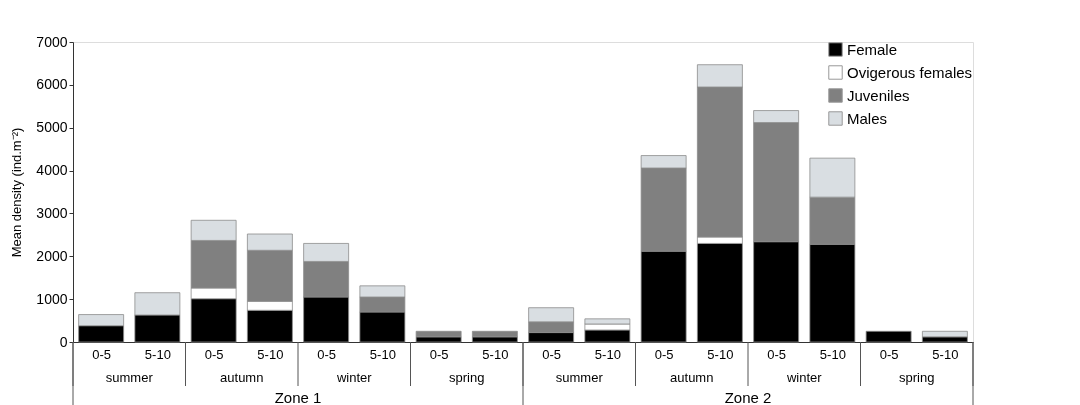 This screenshot has height=405, width=1080. I want to click on y-tick-label: 5000, so click(52, 127).